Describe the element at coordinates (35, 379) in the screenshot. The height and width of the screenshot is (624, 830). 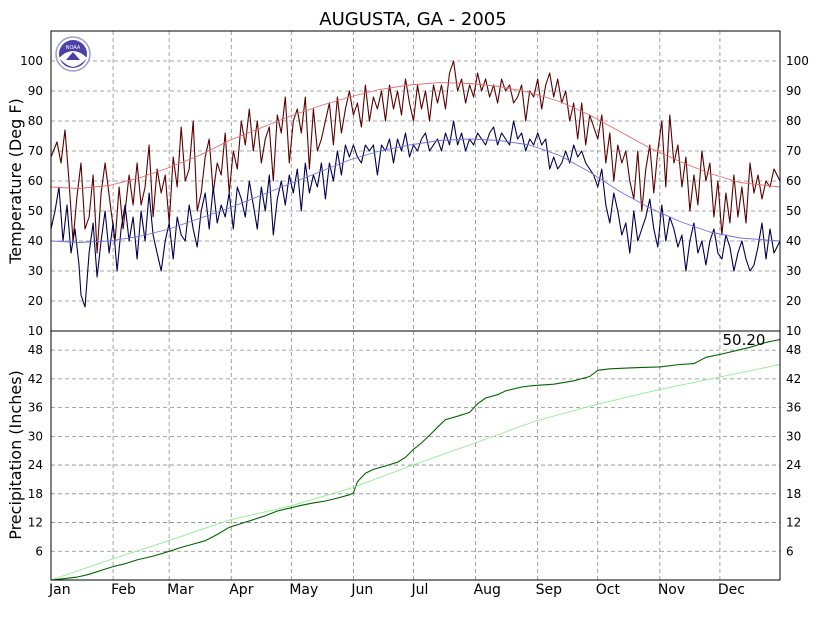
I see `y-tick-label-left: 42` at that location.